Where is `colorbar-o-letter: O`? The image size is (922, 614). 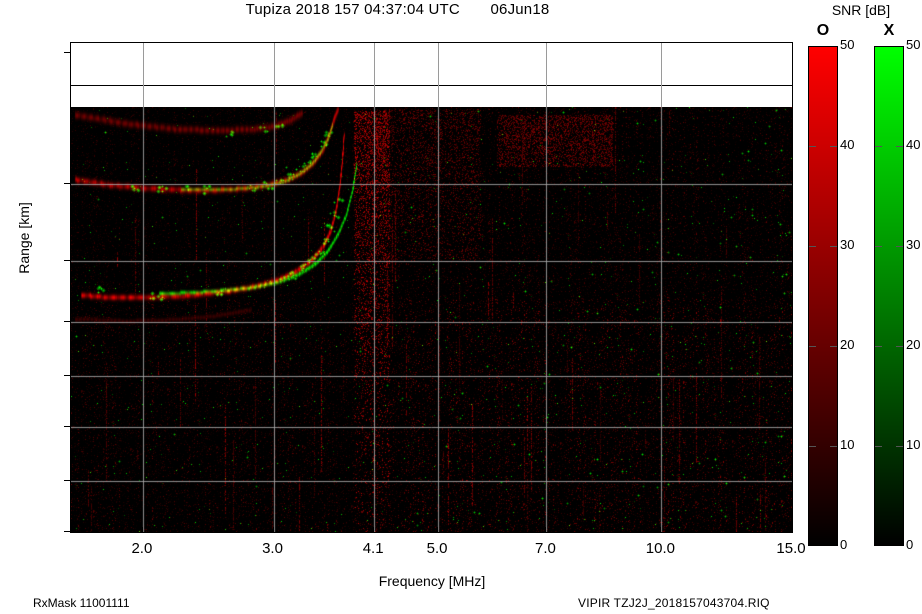
colorbar-o-letter: O is located at coordinates (823, 30).